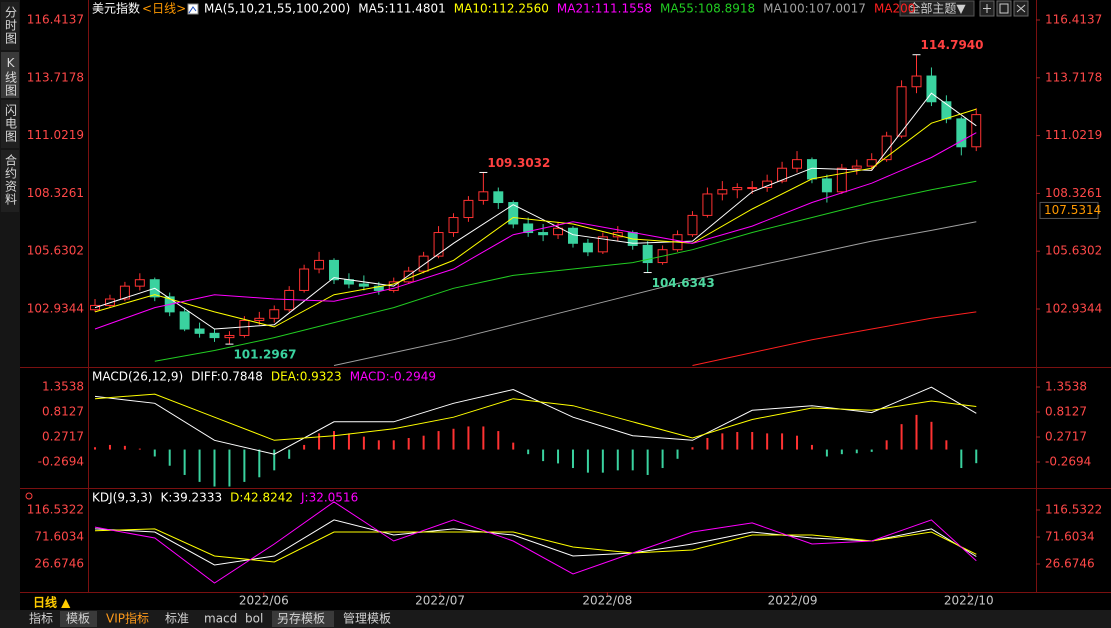  Describe the element at coordinates (52, 602) in the screenshot. I see `period-button: 日线 ▲` at that location.